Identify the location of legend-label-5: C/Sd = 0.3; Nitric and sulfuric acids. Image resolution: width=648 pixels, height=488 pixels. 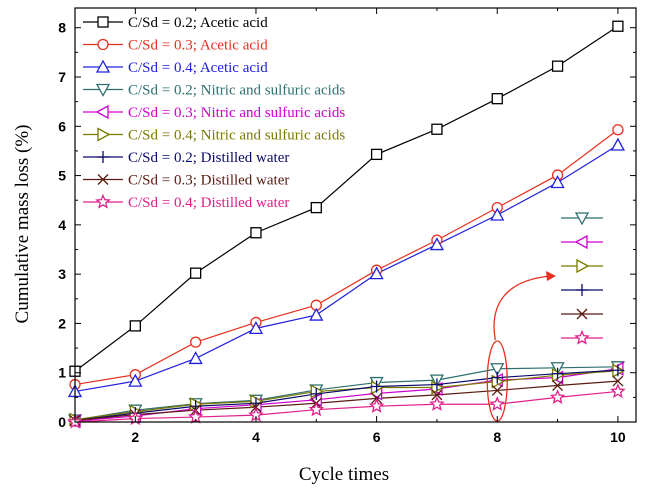
(236, 113).